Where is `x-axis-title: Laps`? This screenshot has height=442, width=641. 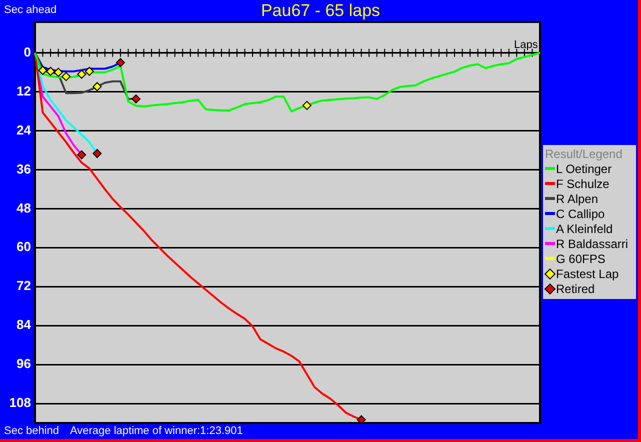 x-axis-title: Laps is located at coordinates (526, 45).